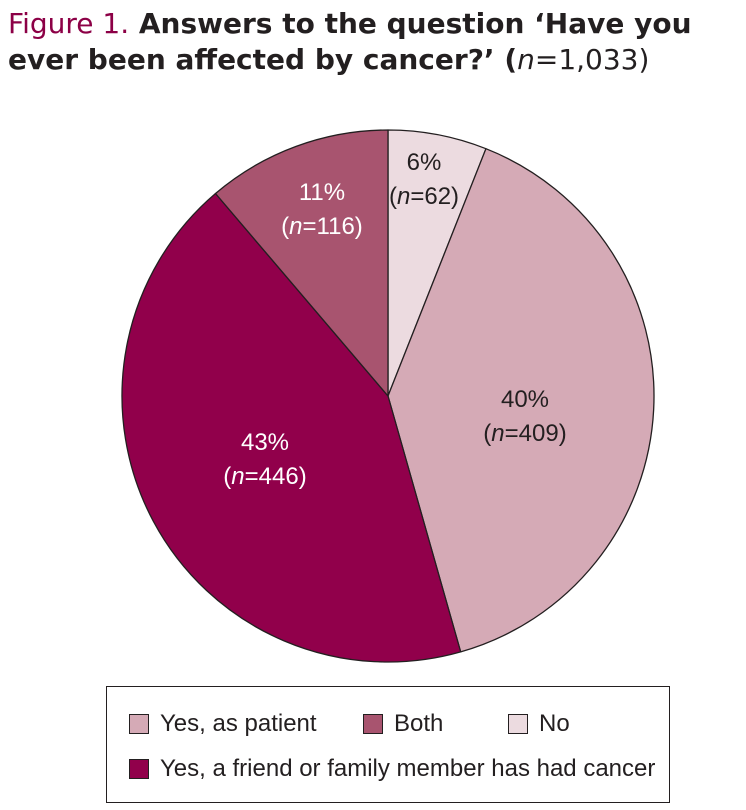 The image size is (746, 810). Describe the element at coordinates (419, 723) in the screenshot. I see `legend-label: Both` at that location.